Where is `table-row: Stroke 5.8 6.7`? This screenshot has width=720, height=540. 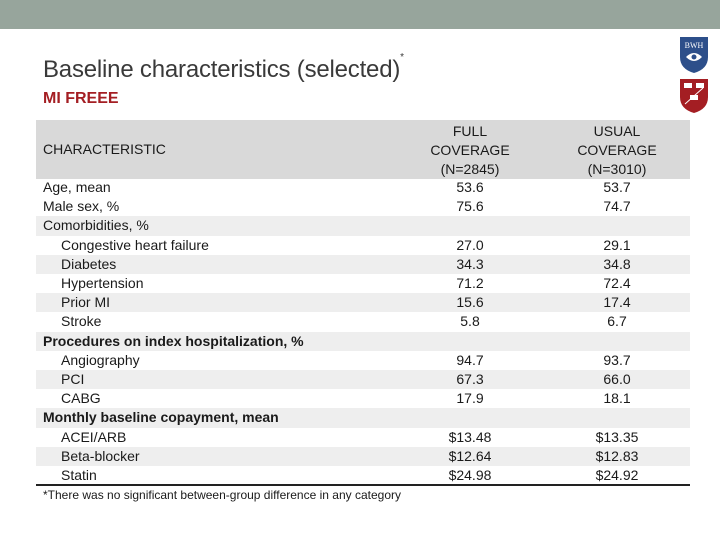 table-row: Stroke 5.8 6.7 is located at coordinates (363, 321).